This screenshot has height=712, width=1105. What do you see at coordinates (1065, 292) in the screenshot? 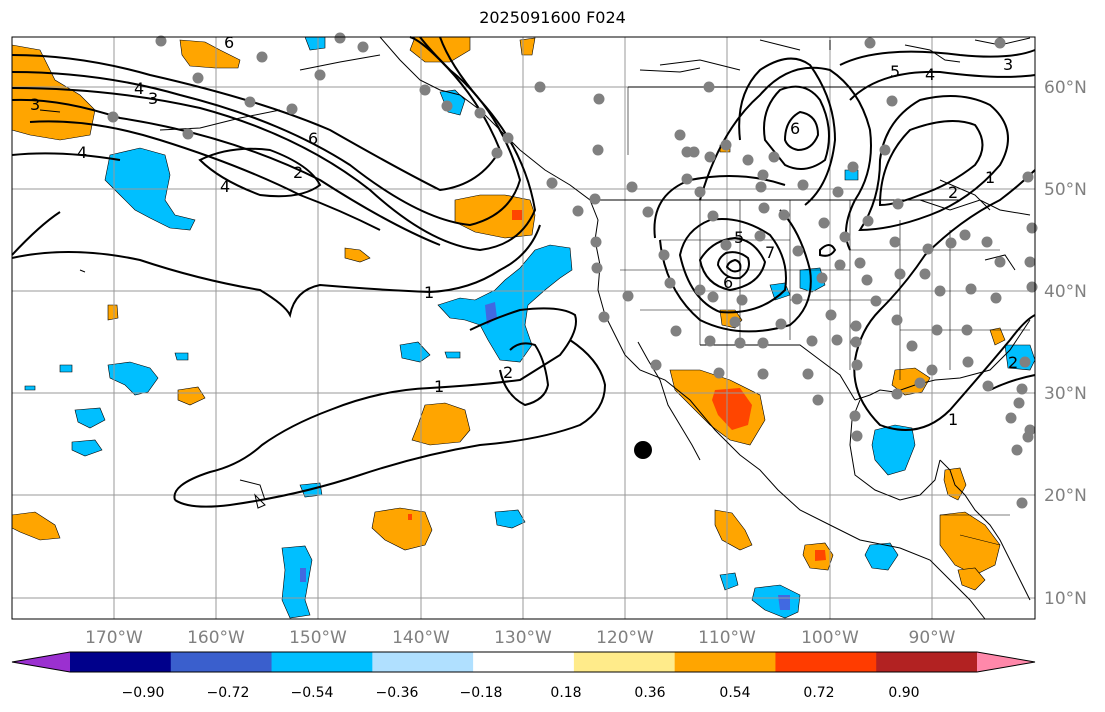
I see `lat-label: 40°N` at bounding box center [1065, 292].